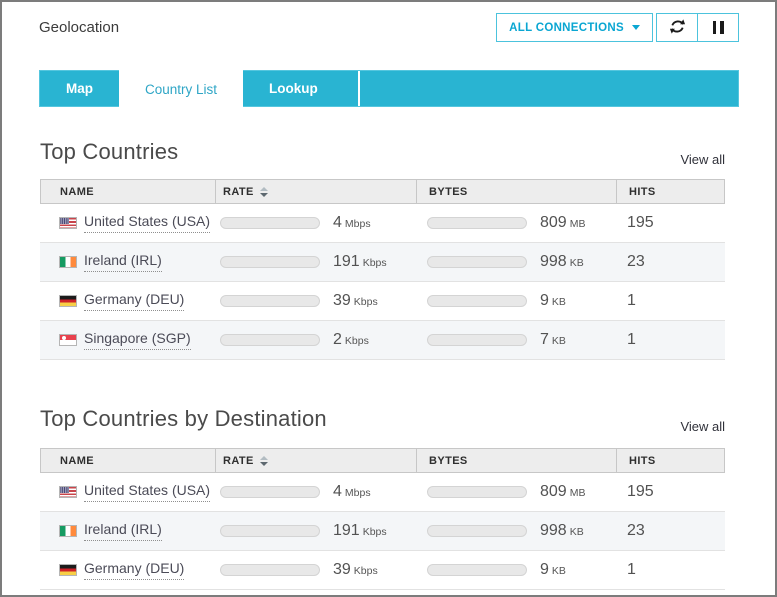  I want to click on toolbar-controls: ALL CONNECTIONS, so click(617, 27).